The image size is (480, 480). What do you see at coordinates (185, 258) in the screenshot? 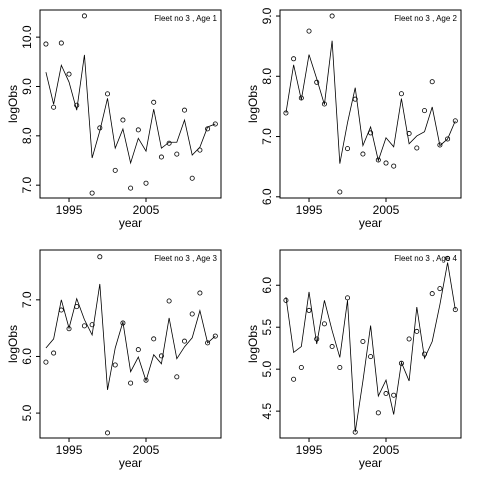
I see `panel-title: Fleet no 3 , Age 3` at bounding box center [185, 258].